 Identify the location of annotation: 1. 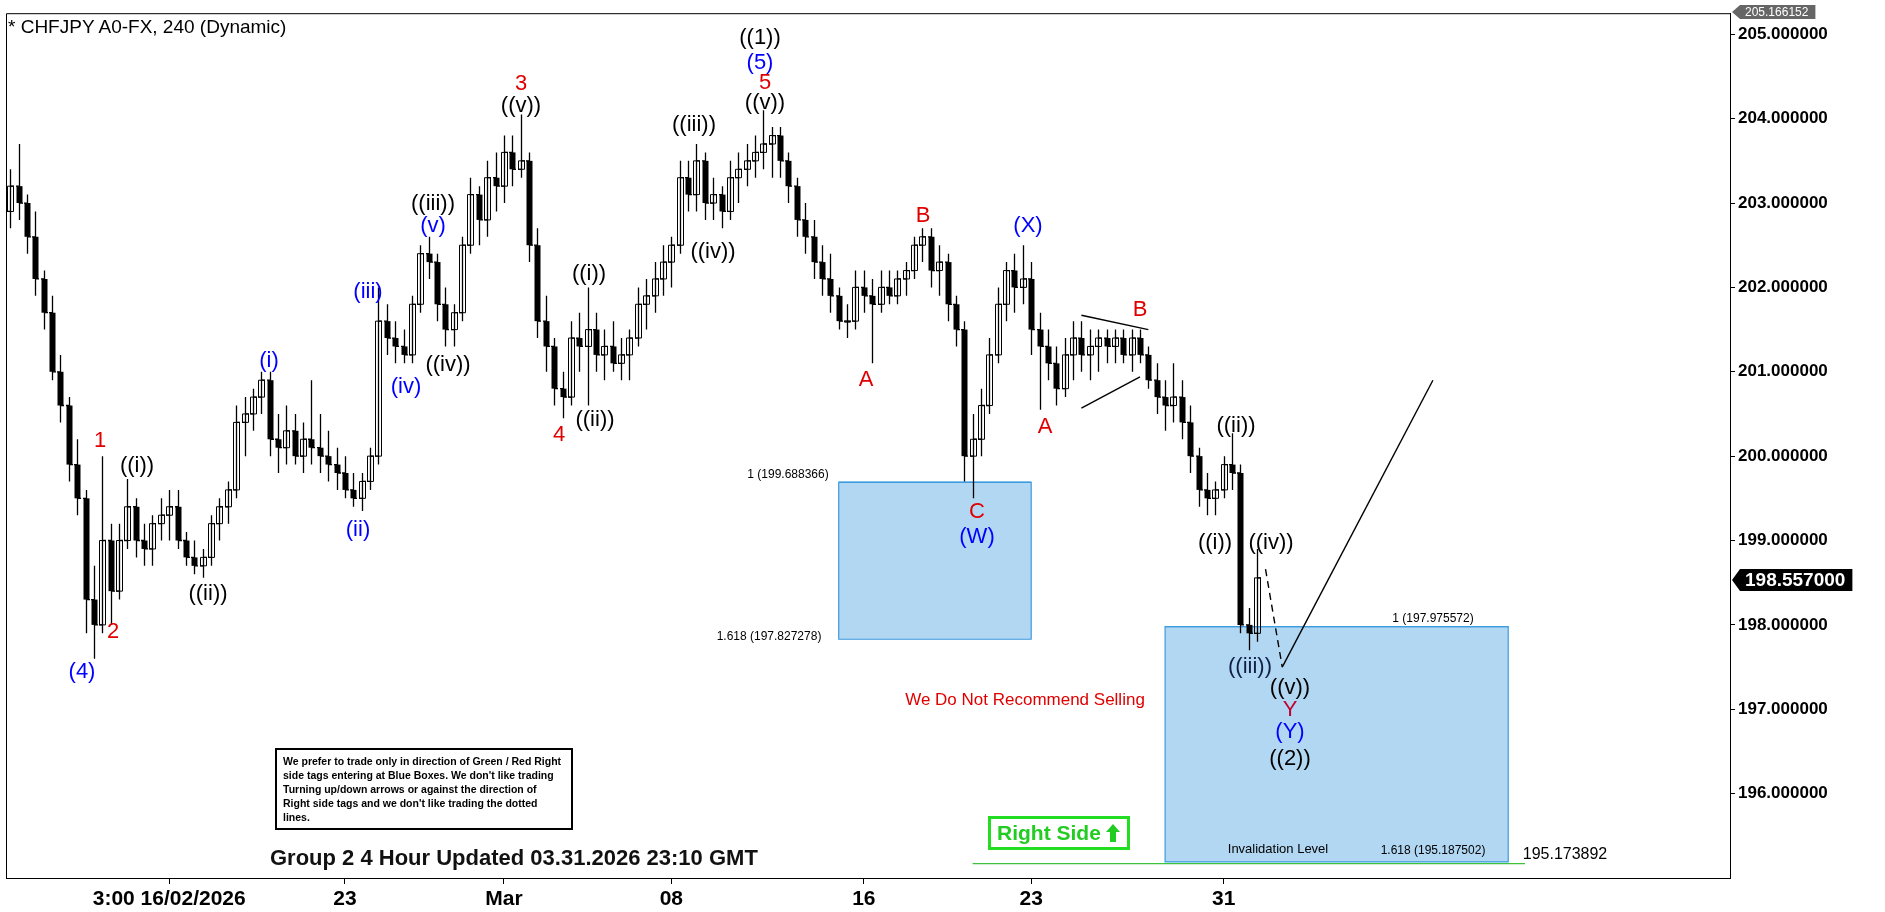
(100, 440).